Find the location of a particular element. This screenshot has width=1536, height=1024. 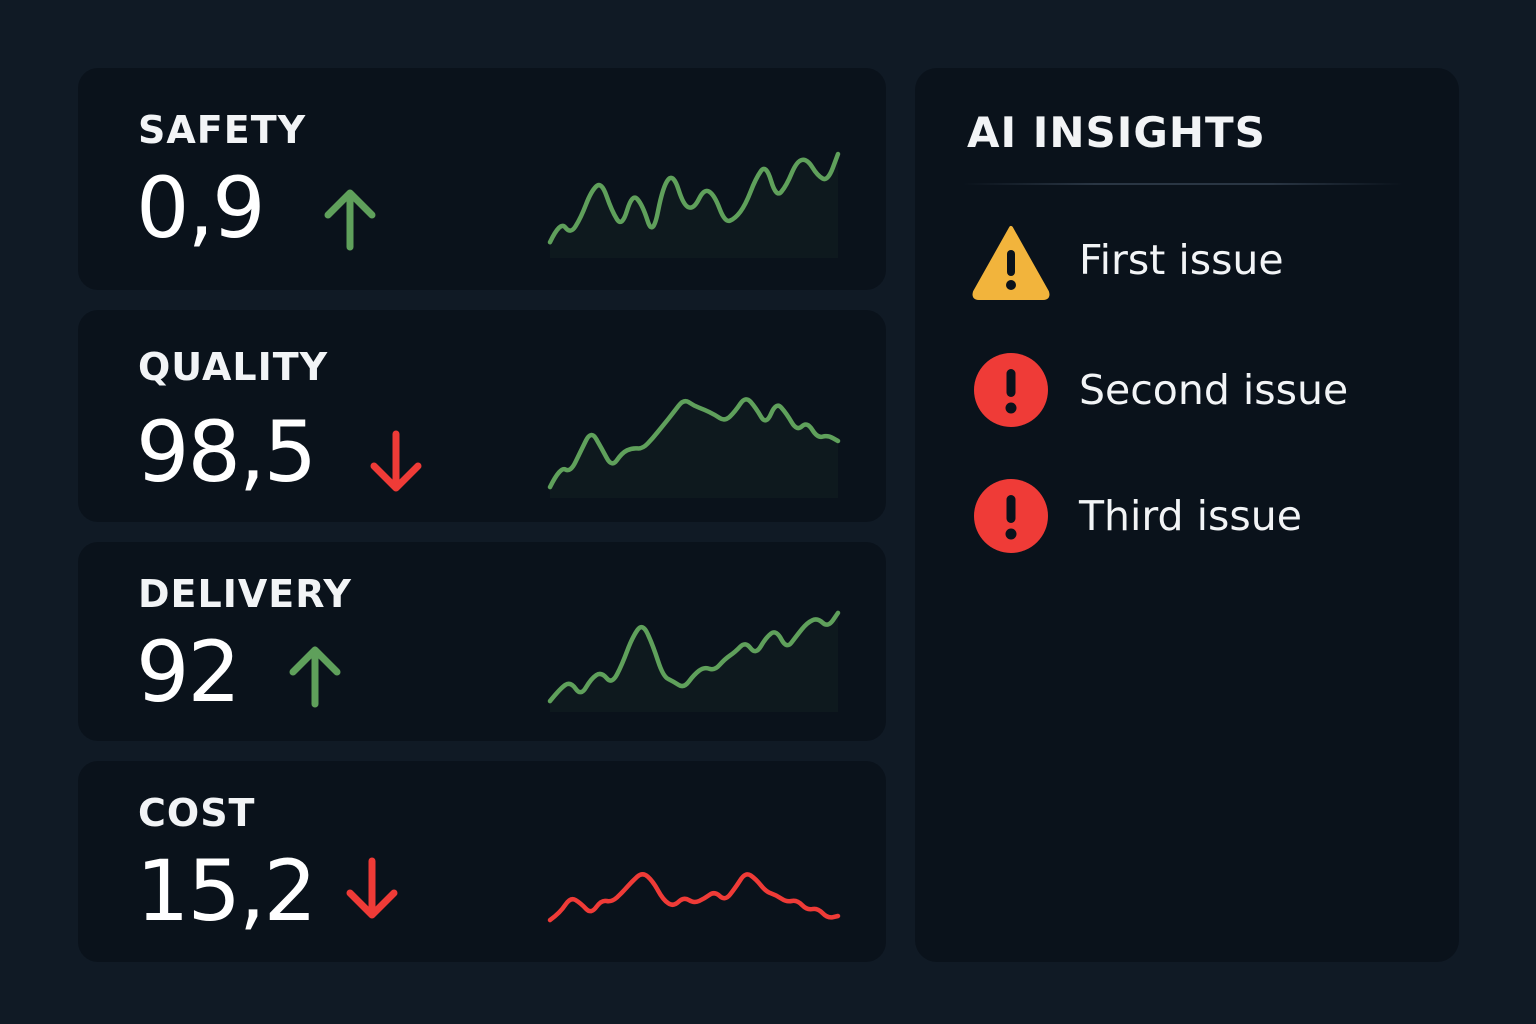

warning-triangle-icon is located at coordinates (1011, 263).